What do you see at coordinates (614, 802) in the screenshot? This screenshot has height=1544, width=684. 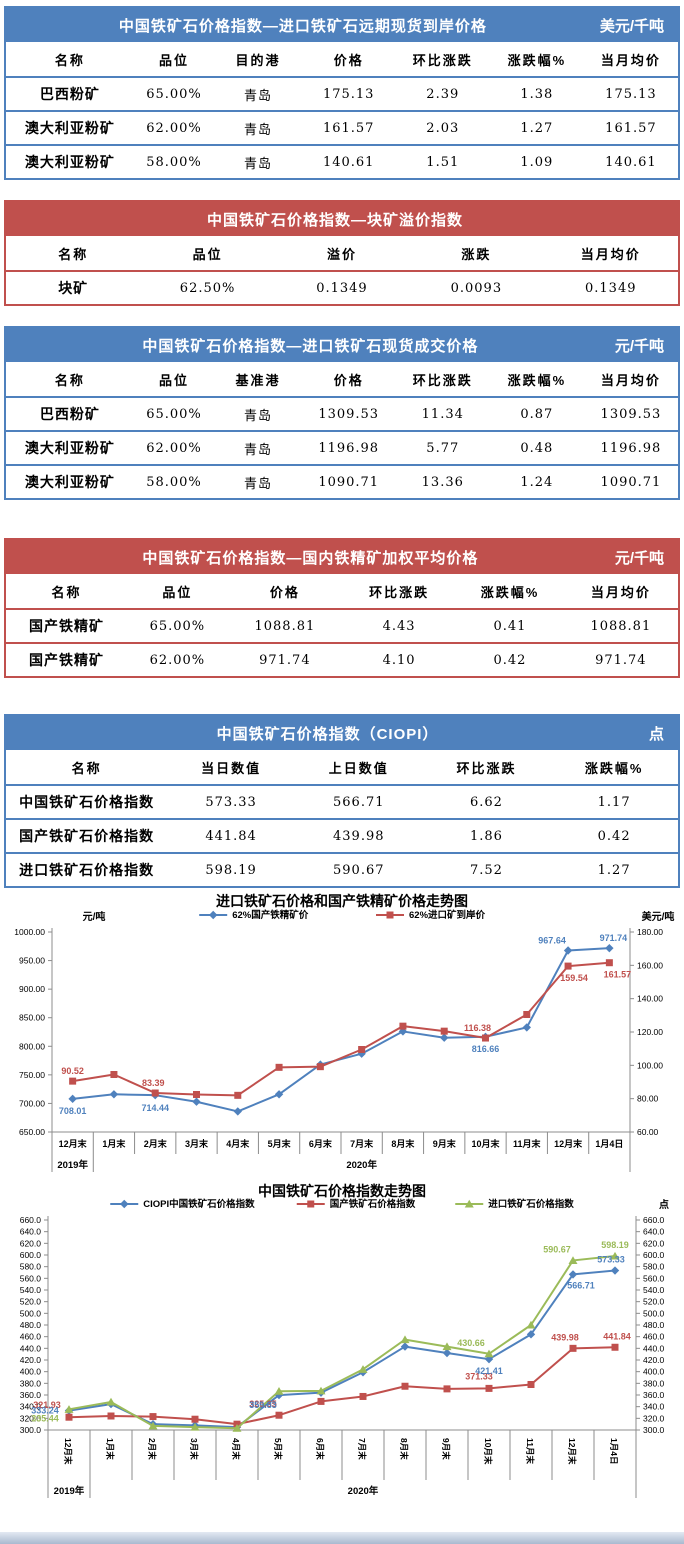 I see `cell-value: 1.17` at bounding box center [614, 802].